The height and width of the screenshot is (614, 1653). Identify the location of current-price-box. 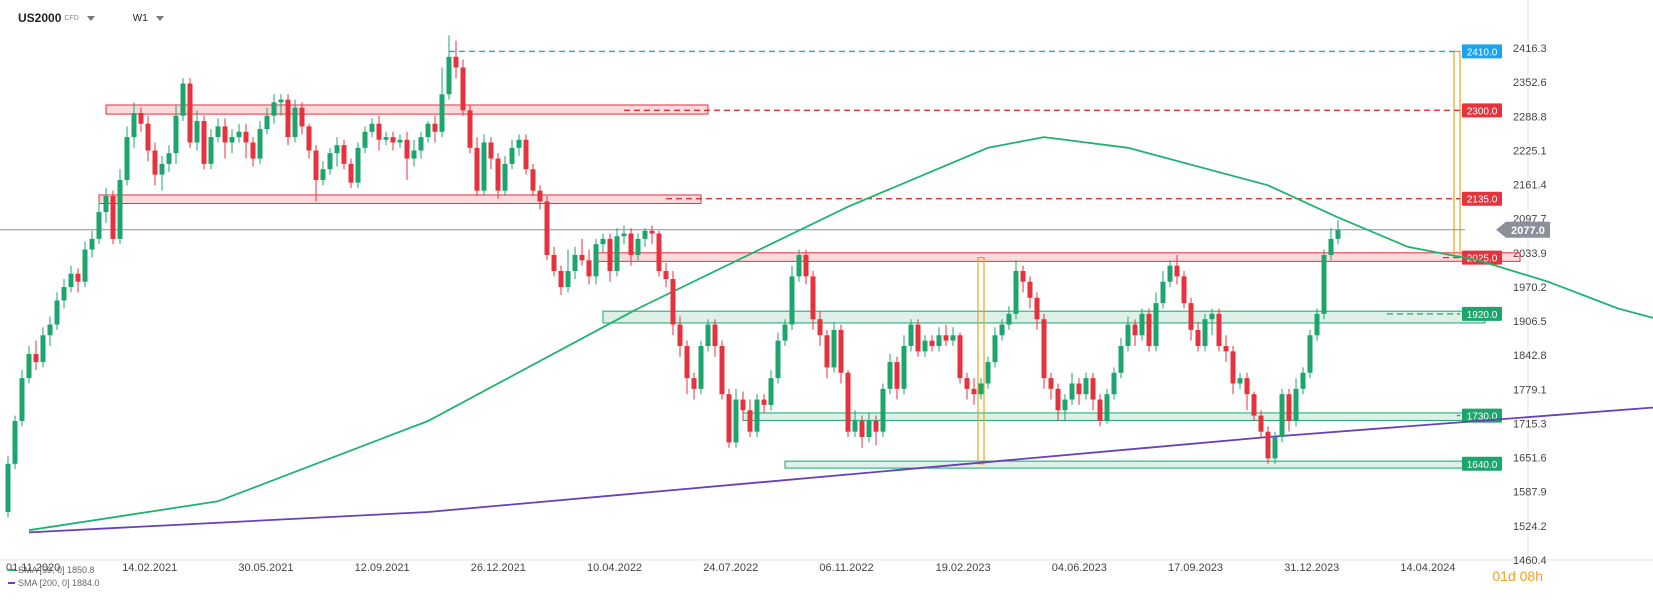
(1523, 229).